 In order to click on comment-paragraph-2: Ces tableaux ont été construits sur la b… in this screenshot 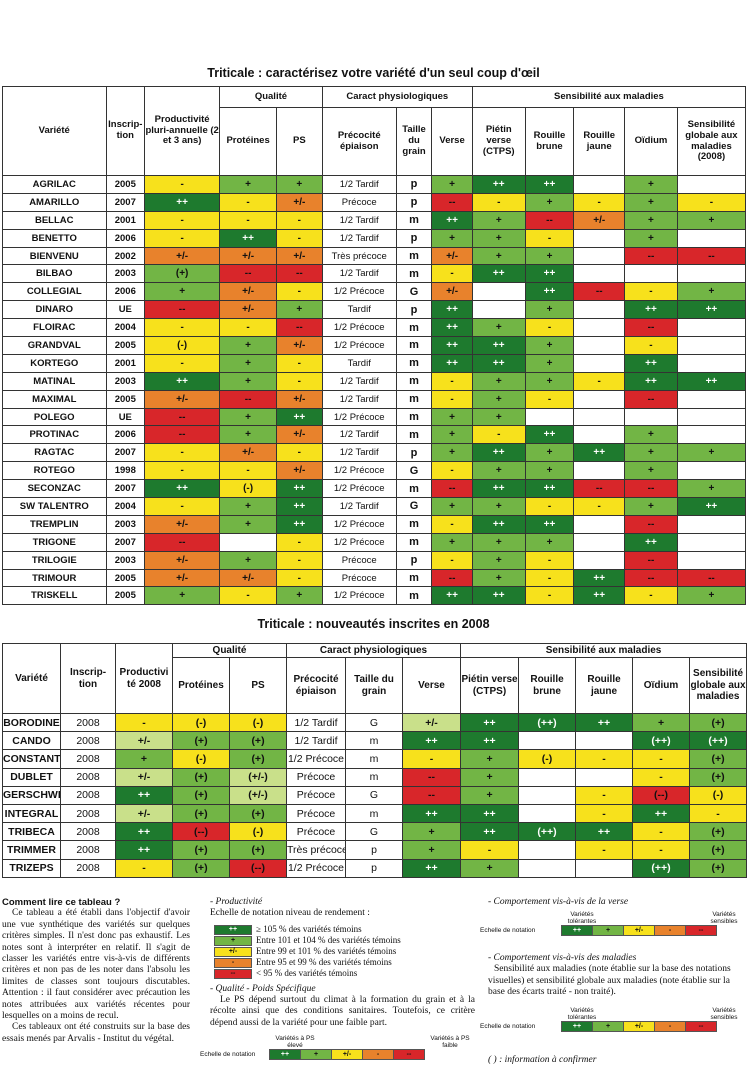, I will do `click(96, 1033)`.